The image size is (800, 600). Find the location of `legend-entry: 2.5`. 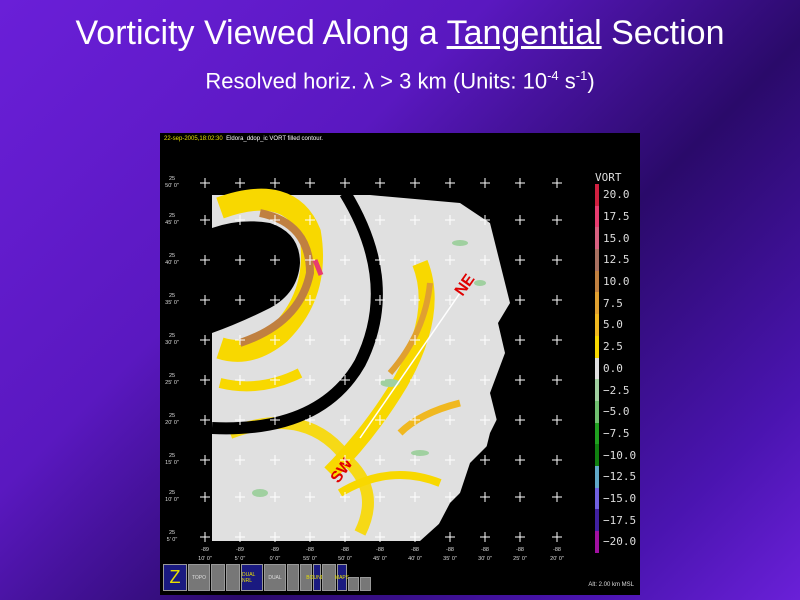

legend-entry: 2.5 is located at coordinates (616, 346).